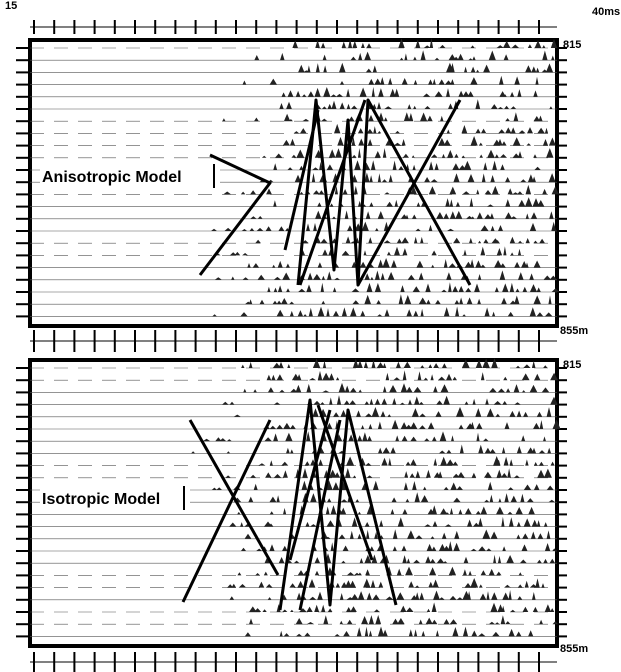 This screenshot has width=621, height=672. What do you see at coordinates (606, 12) in the screenshot?
I see `time-end-label: 40ms` at bounding box center [606, 12].